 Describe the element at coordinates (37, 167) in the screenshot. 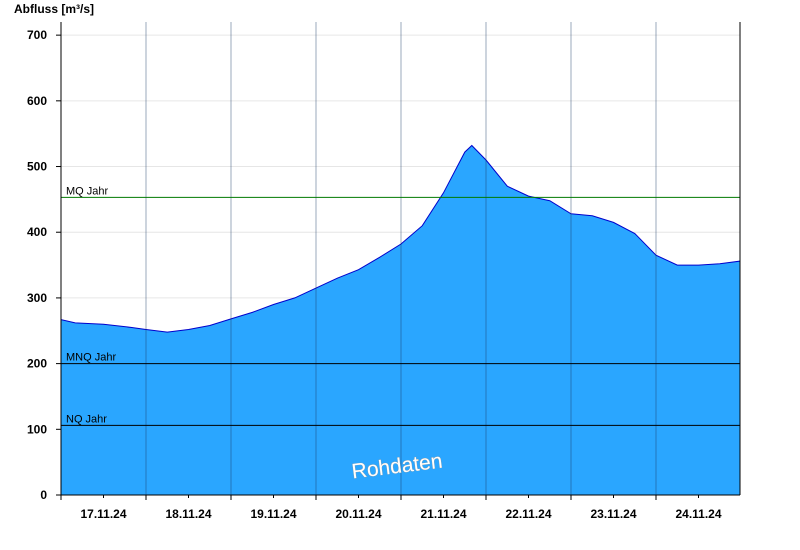

I see `y-tick-label: 500` at that location.